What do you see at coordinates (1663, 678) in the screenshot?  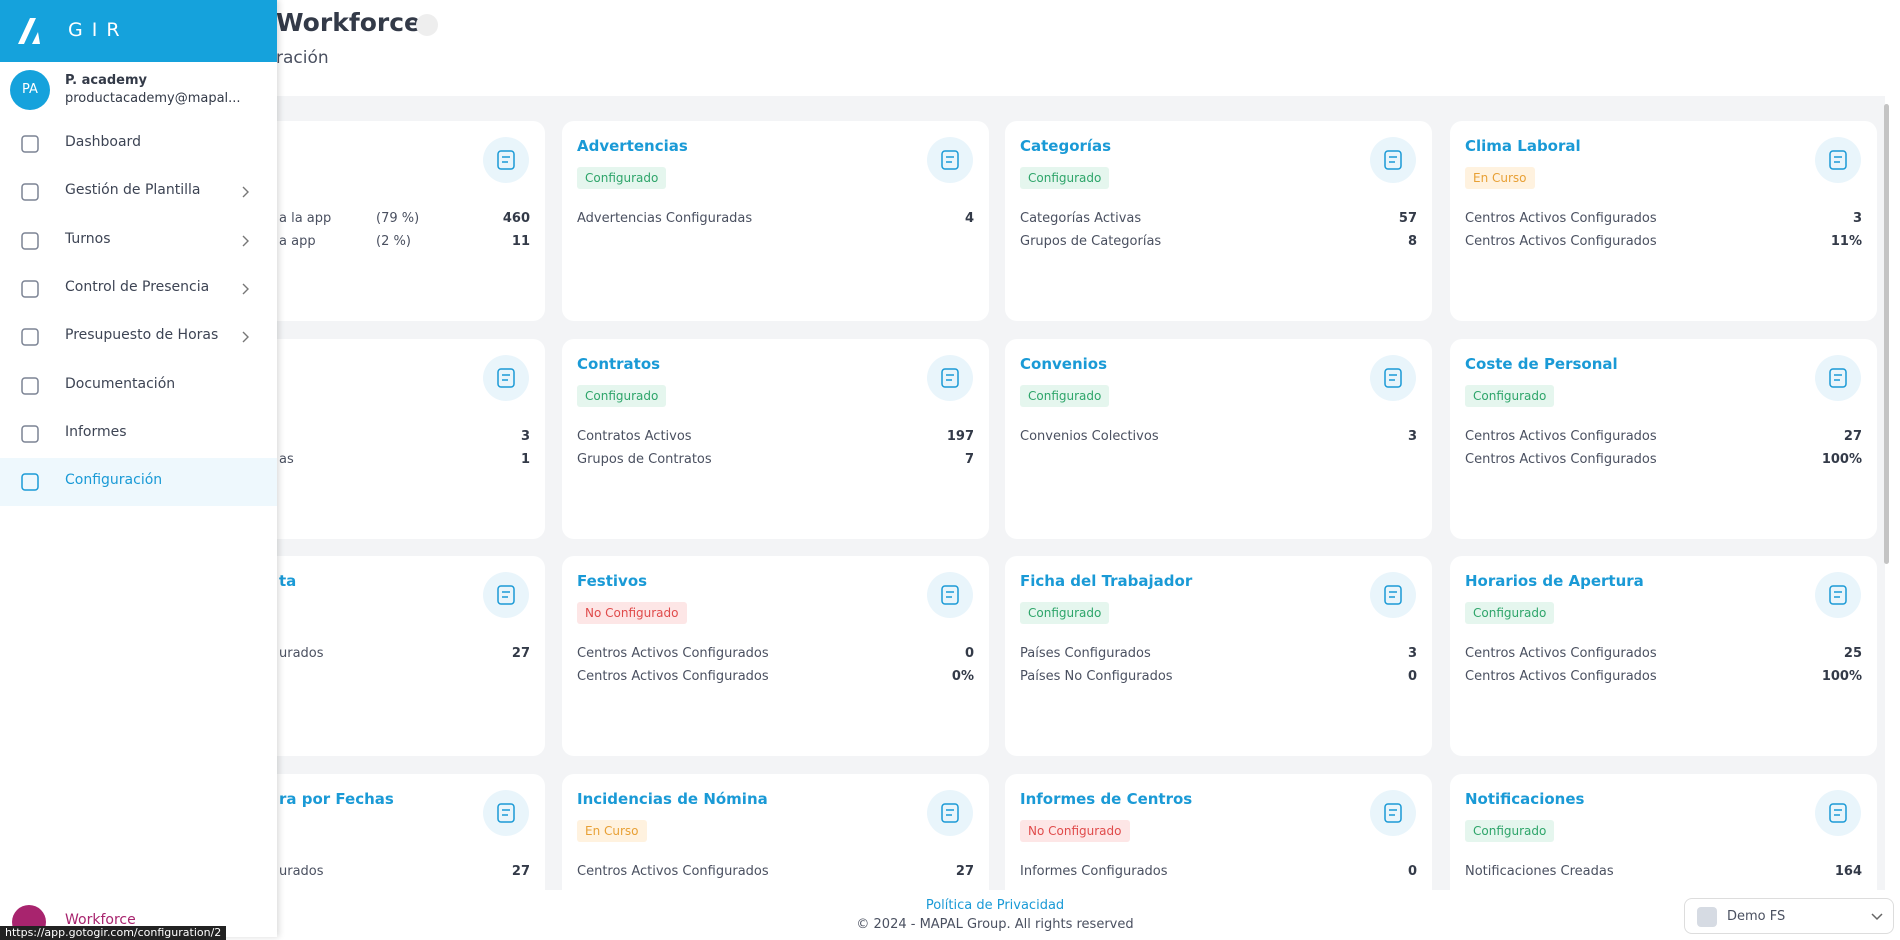 I see `card-row: Centros Activos Configurados 100%` at bounding box center [1663, 678].